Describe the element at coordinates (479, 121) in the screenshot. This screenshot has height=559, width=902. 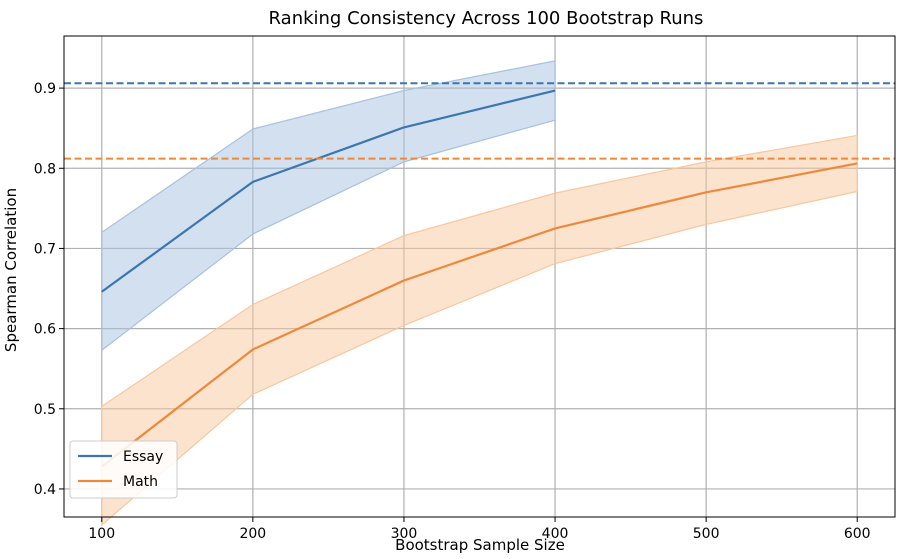
I see `reference-layer` at that location.